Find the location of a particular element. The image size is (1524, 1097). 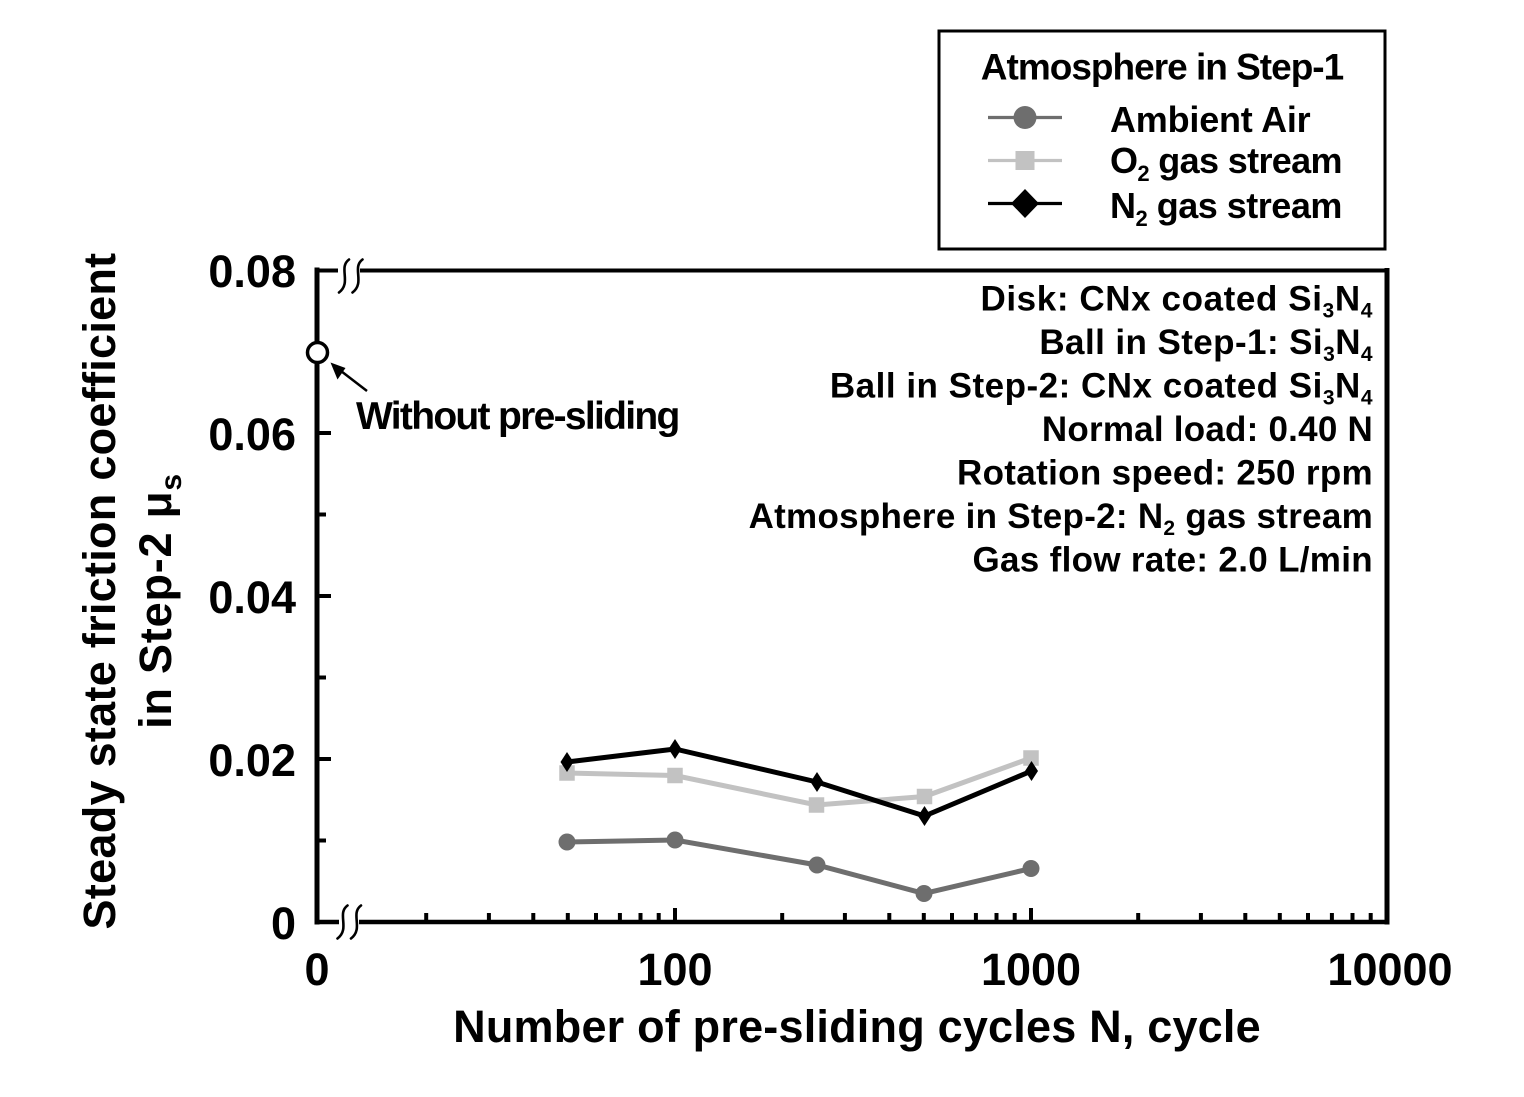

svg-text: O2 gas stream is located at coordinates (1226, 163).